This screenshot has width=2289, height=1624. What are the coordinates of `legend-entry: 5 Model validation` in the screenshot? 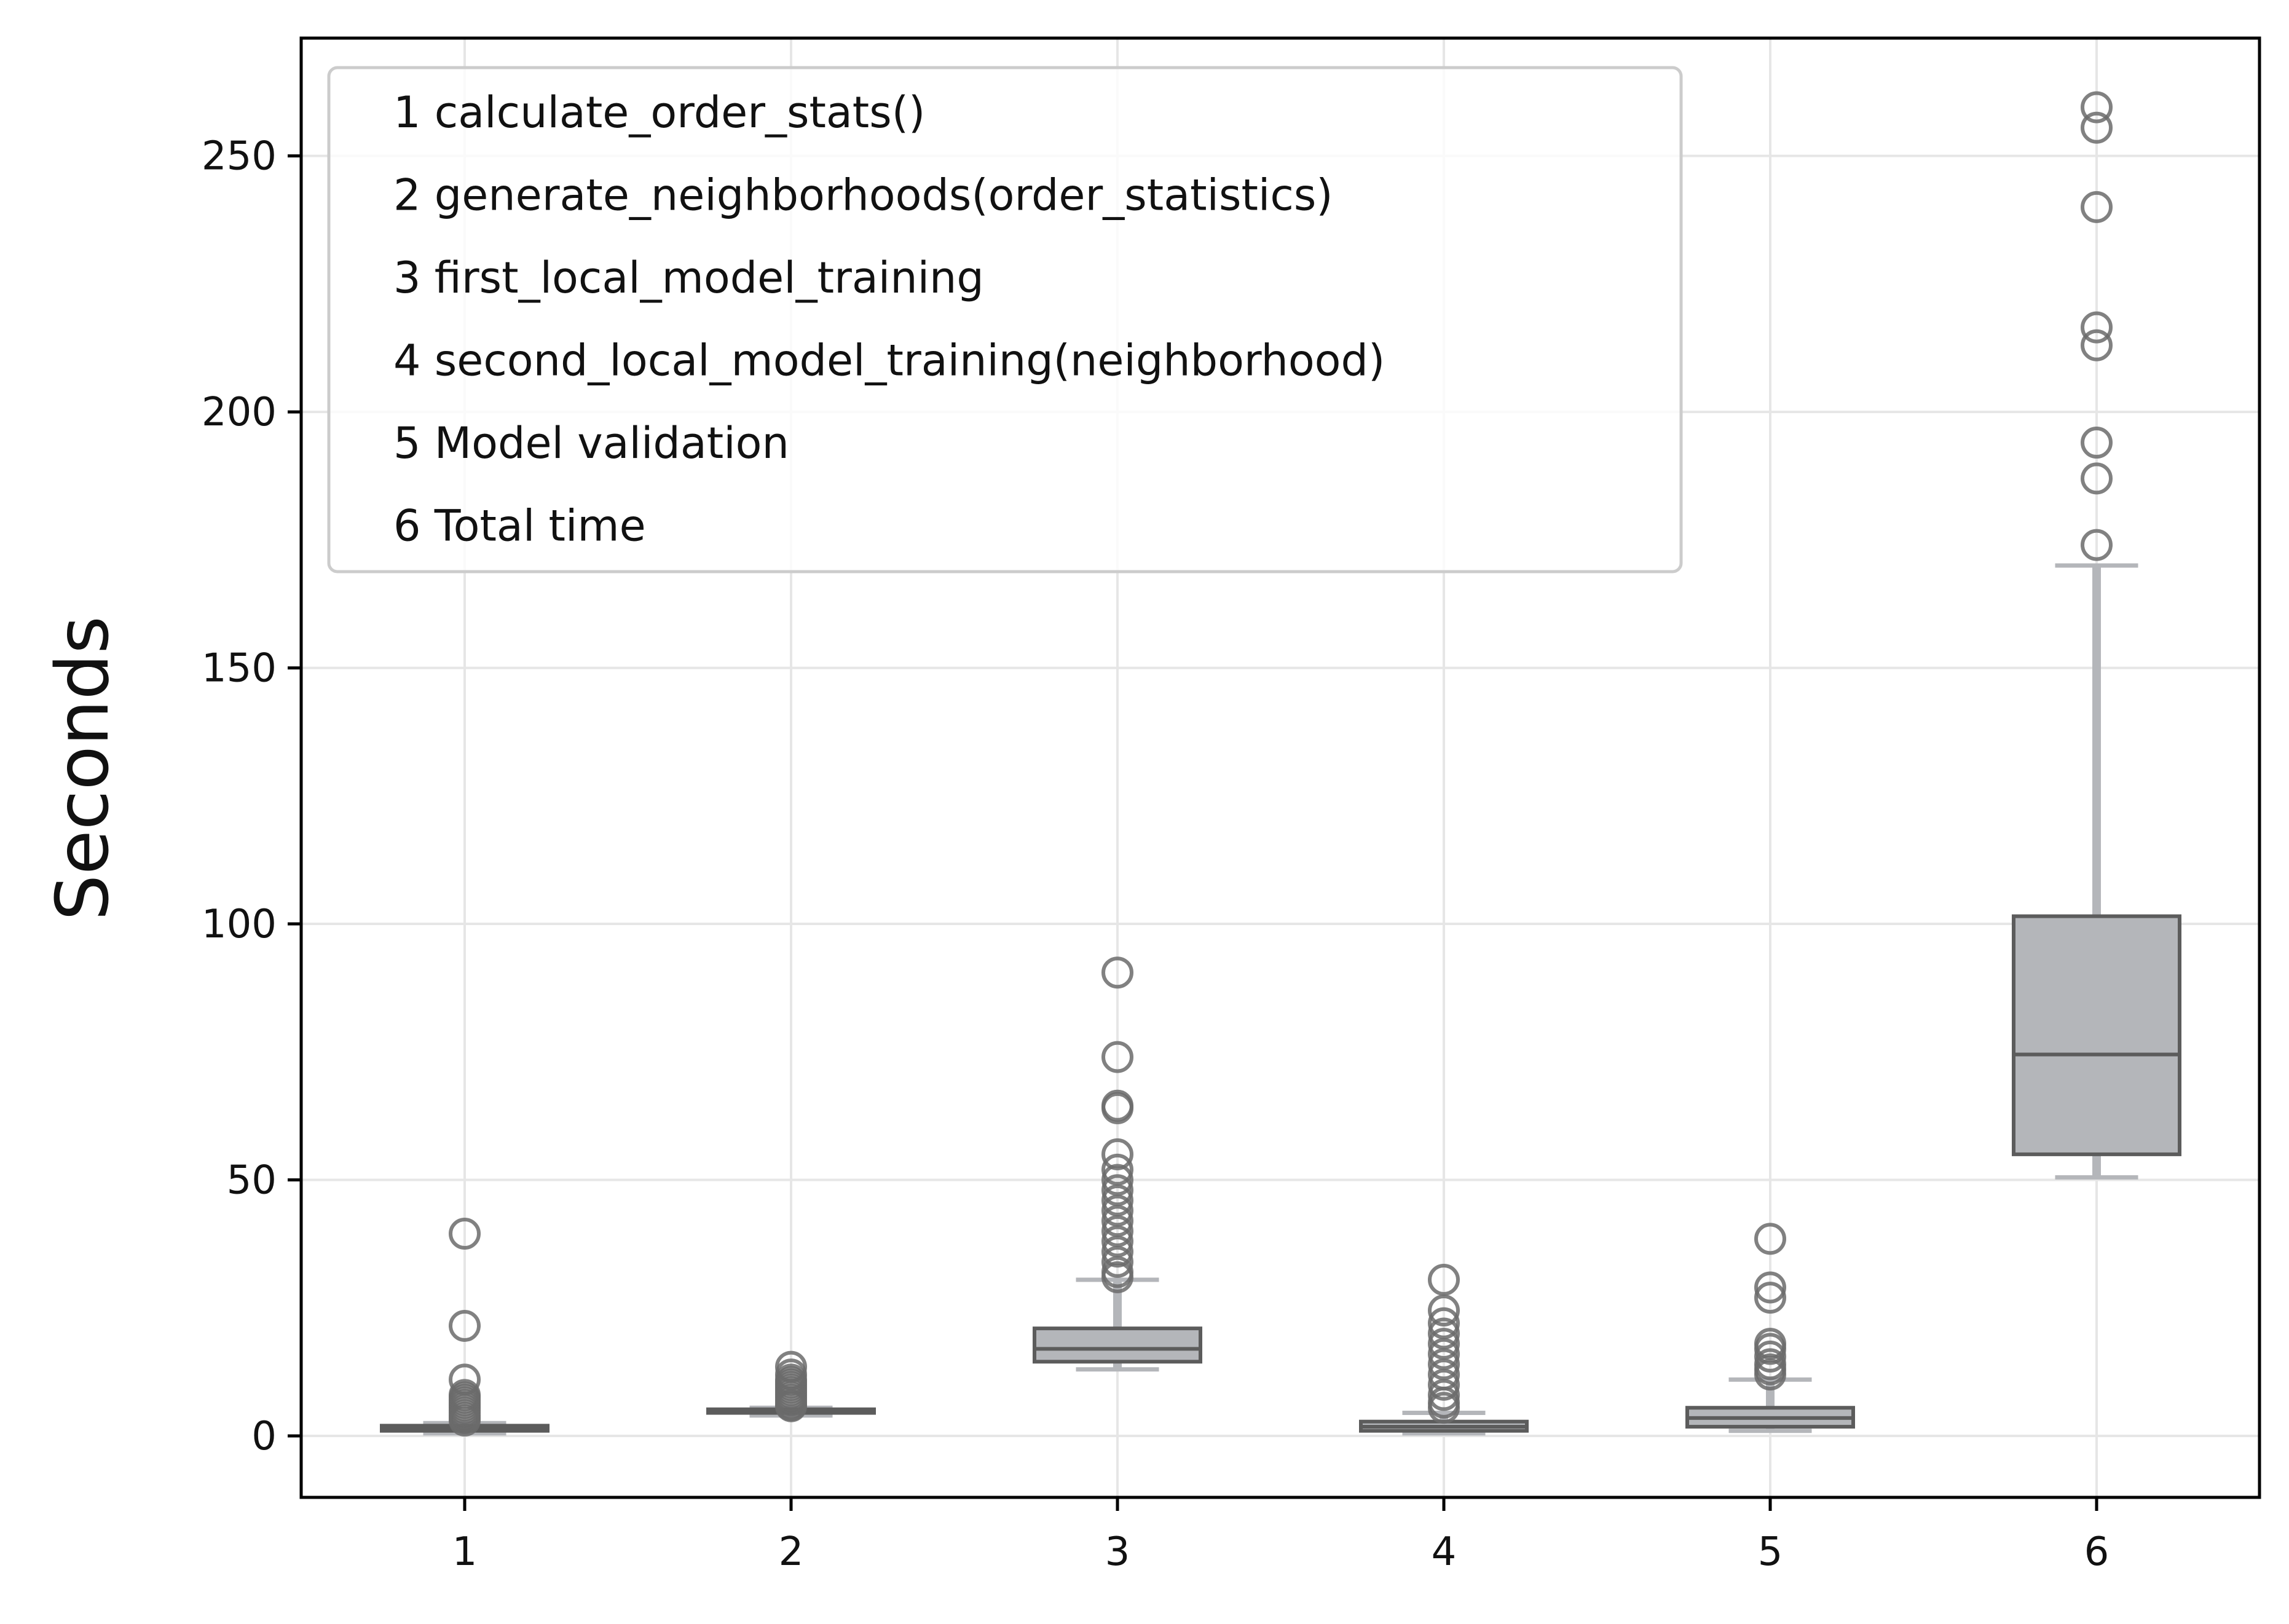 It's located at (591, 443).